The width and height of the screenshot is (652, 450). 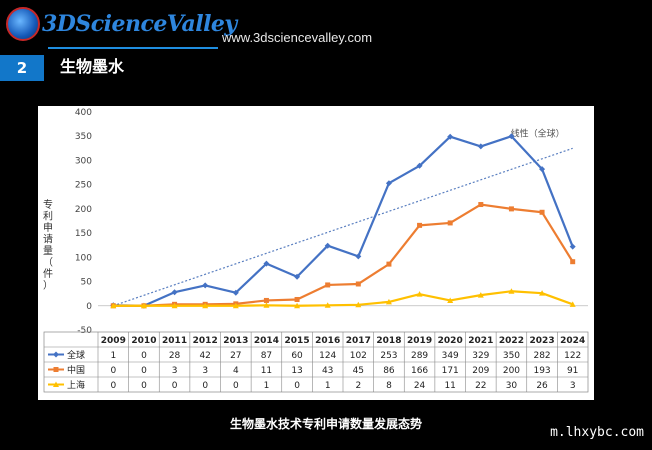 What do you see at coordinates (480, 371) in the screenshot?
I see `data-label: 209` at bounding box center [480, 371].